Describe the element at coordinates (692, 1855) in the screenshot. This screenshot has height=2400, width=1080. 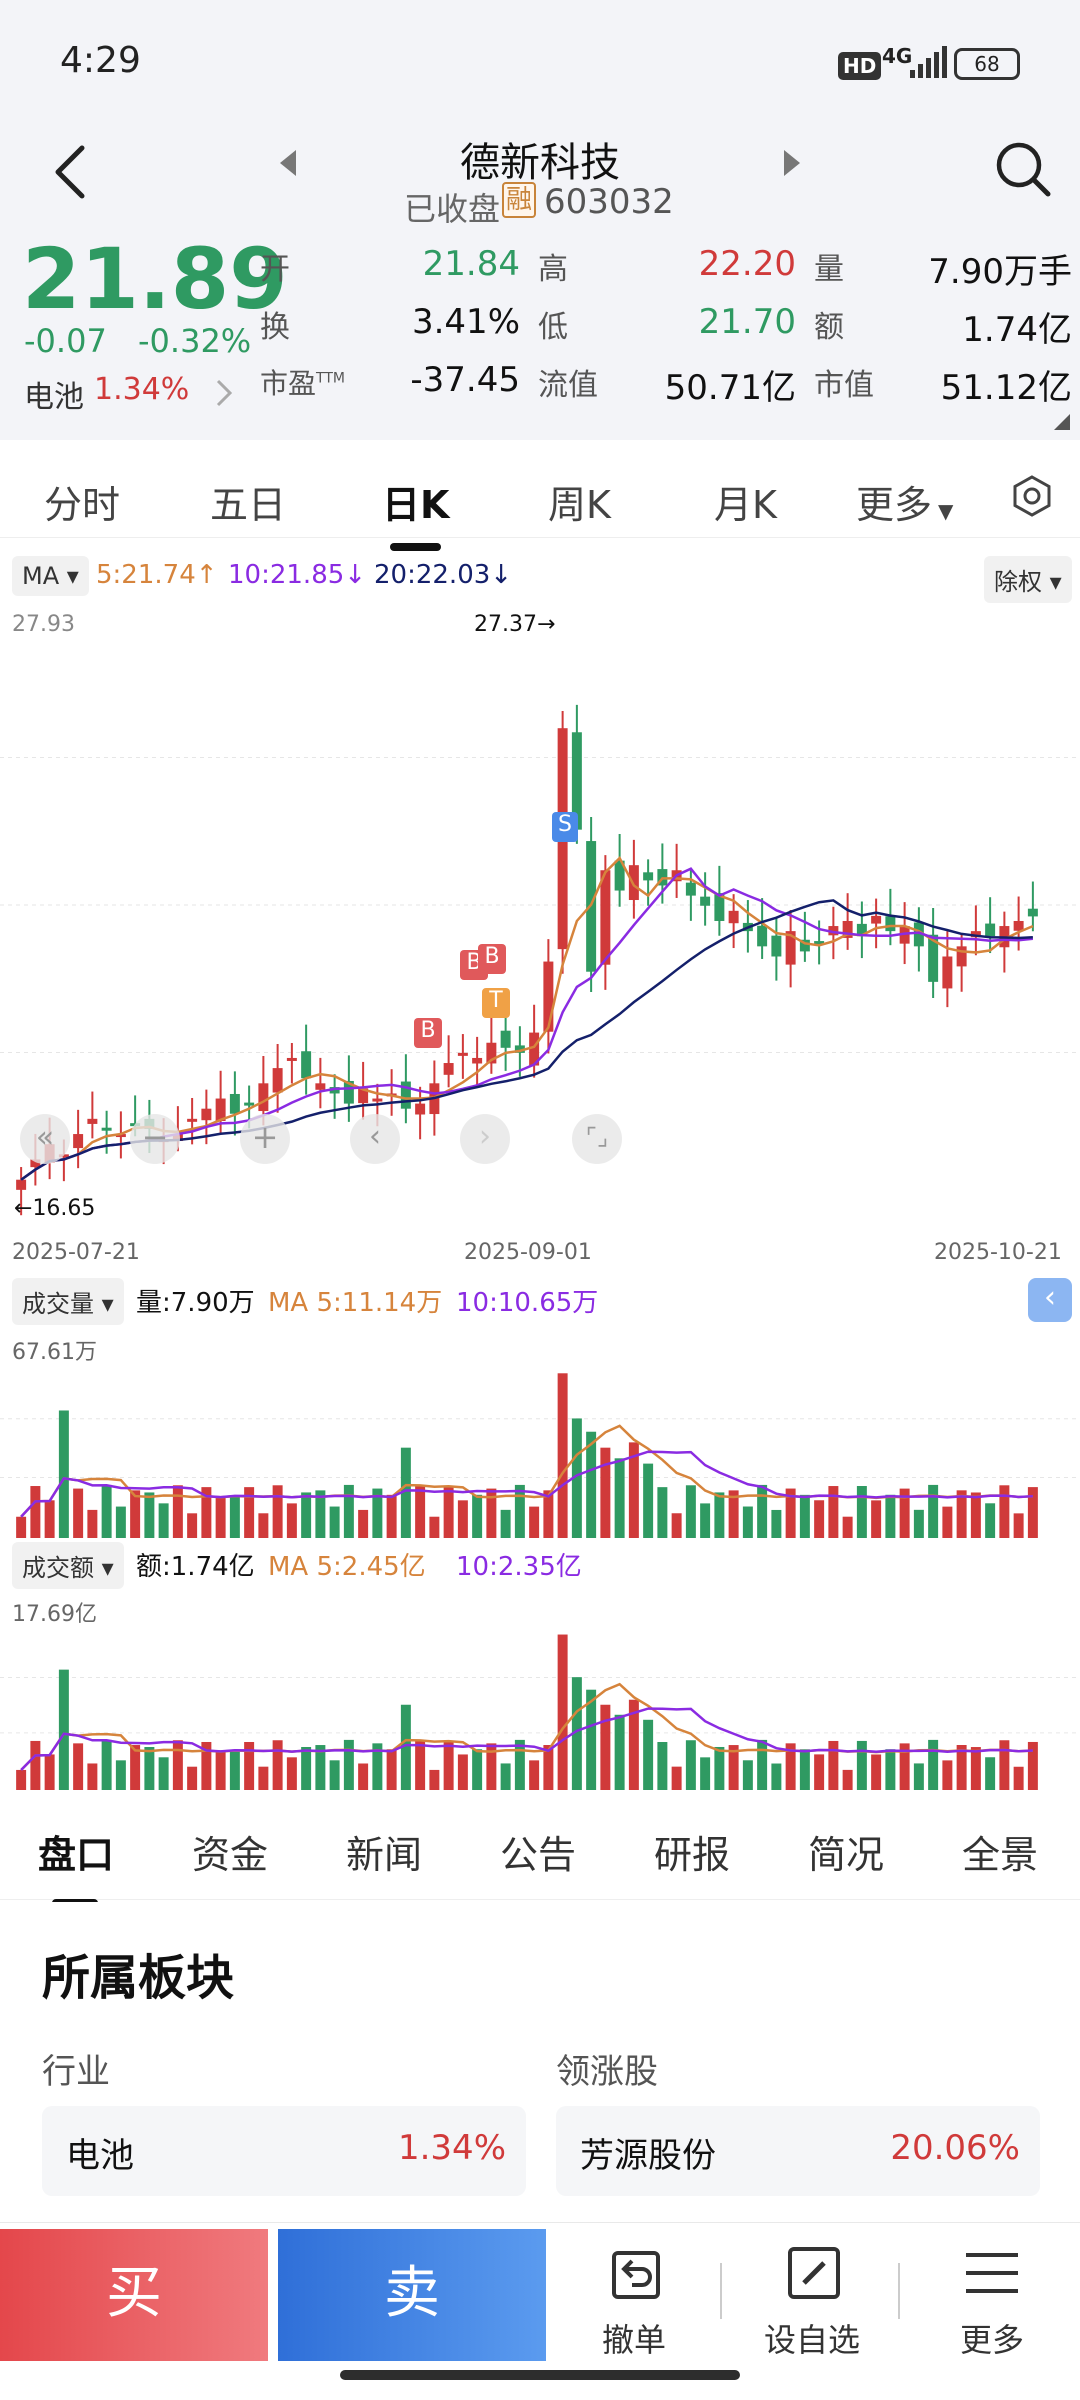
I see `tab-research: 研报` at that location.